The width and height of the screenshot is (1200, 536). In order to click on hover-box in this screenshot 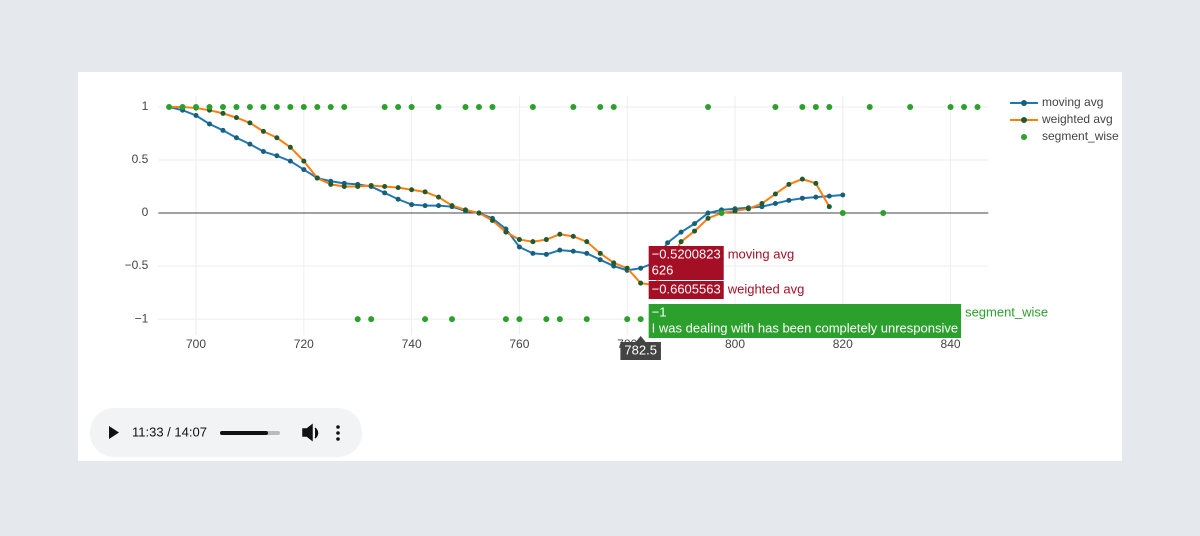, I will do `click(805, 321)`.